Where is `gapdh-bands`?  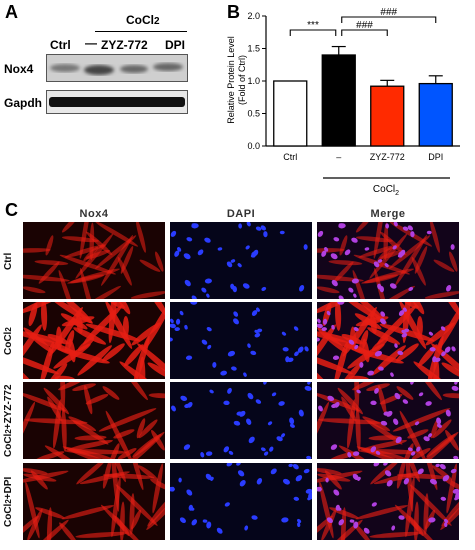
gapdh-bands is located at coordinates (117, 102).